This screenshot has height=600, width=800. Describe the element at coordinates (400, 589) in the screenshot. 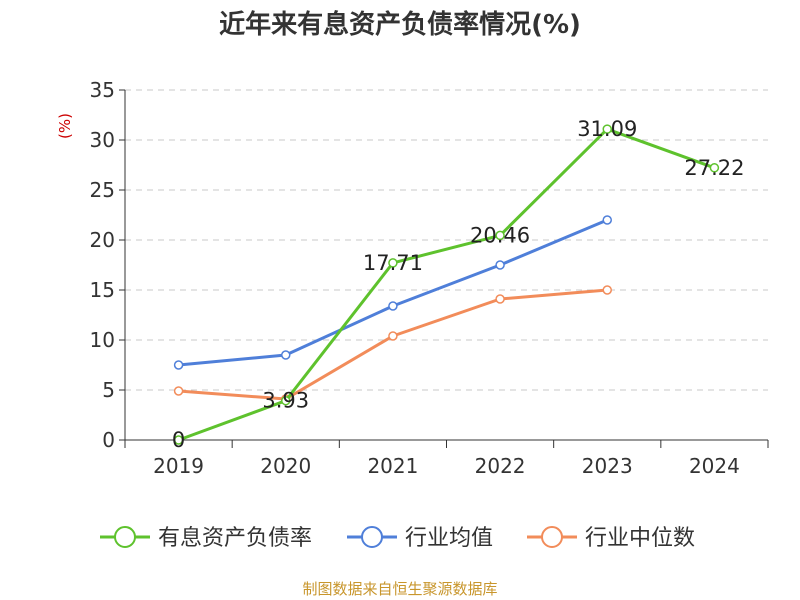

I see `data-source-note: 制图数据来自恒生聚源数据库` at that location.